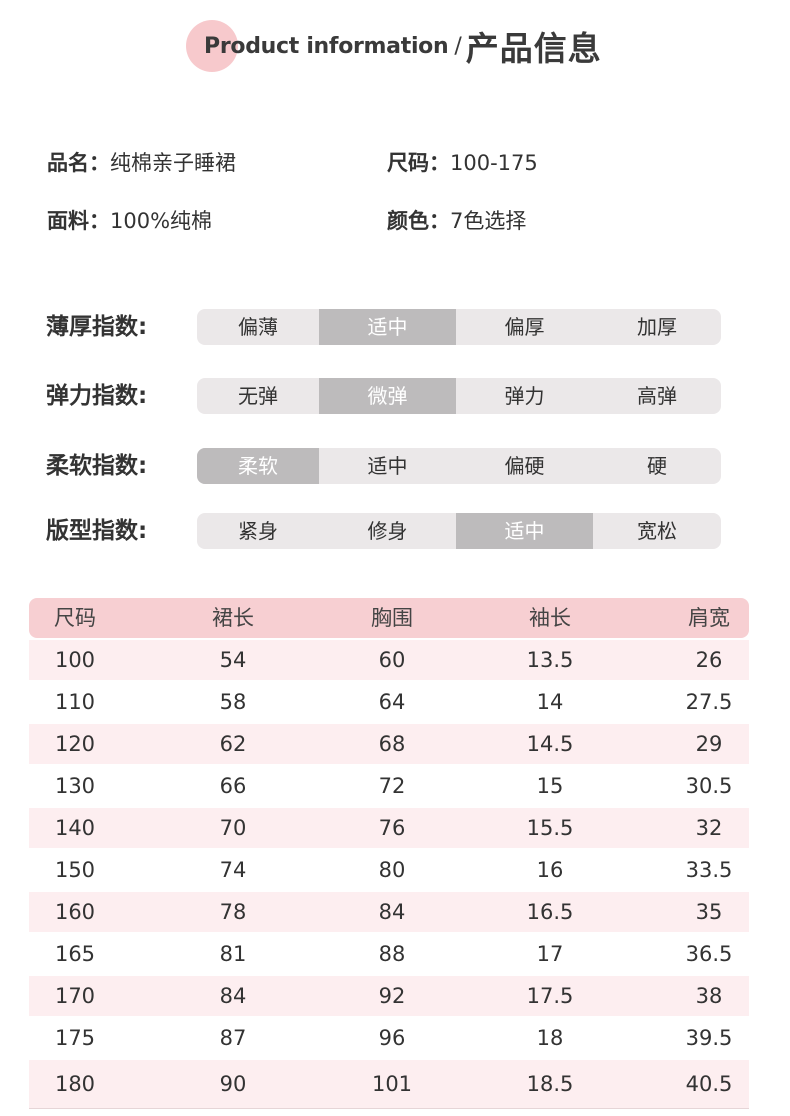 The height and width of the screenshot is (1116, 790). Describe the element at coordinates (258, 466) in the screenshot. I see `index-option-selected: 柔软` at that location.